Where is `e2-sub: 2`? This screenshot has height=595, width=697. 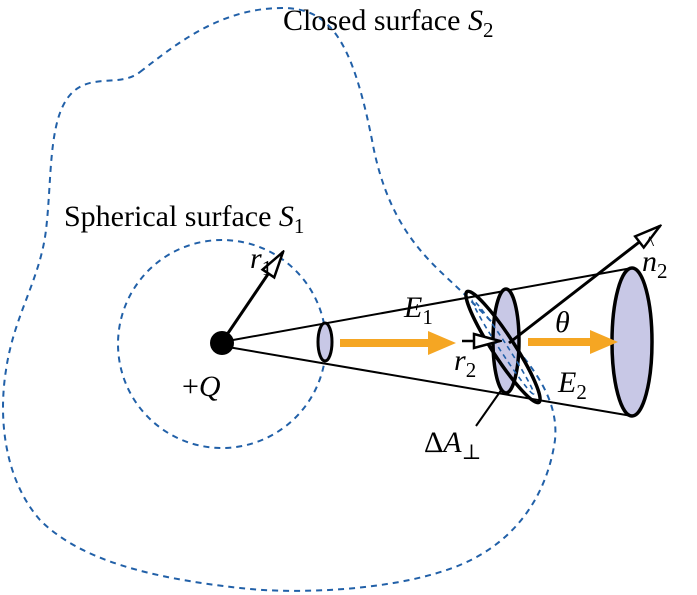 e2-sub: 2 is located at coordinates (581, 392).